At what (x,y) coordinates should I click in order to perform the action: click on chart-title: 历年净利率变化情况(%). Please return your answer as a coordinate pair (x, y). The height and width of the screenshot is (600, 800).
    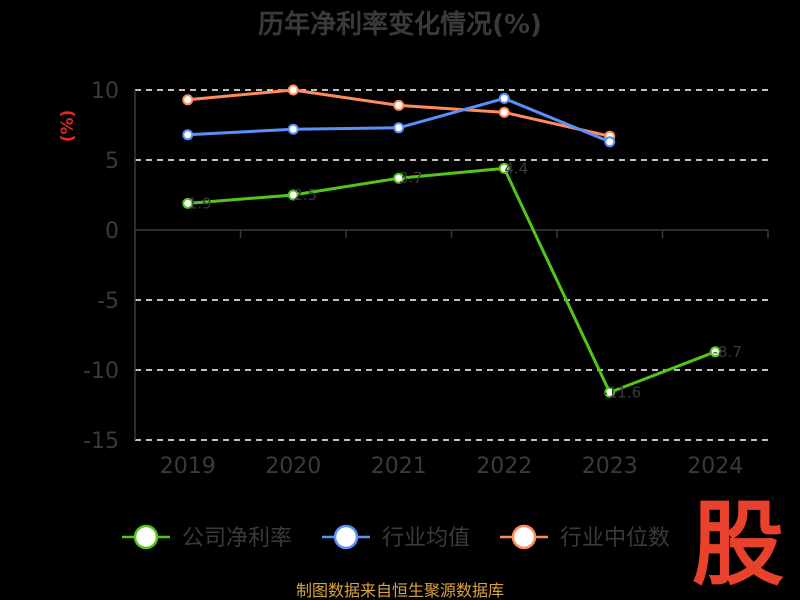
    Looking at the image, I should click on (400, 24).